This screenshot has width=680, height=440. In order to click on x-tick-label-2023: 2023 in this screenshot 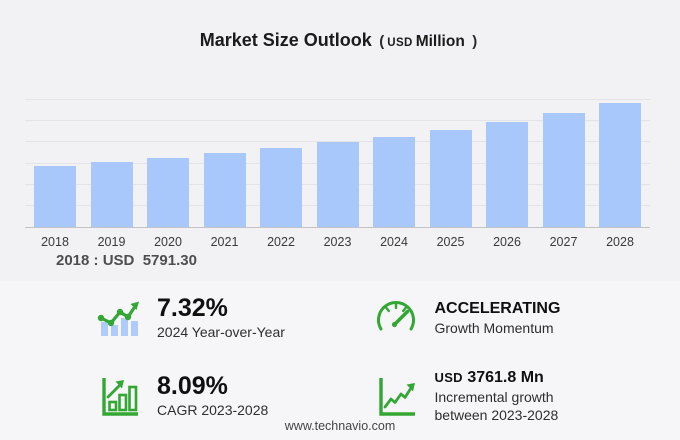, I will do `click(337, 242)`.